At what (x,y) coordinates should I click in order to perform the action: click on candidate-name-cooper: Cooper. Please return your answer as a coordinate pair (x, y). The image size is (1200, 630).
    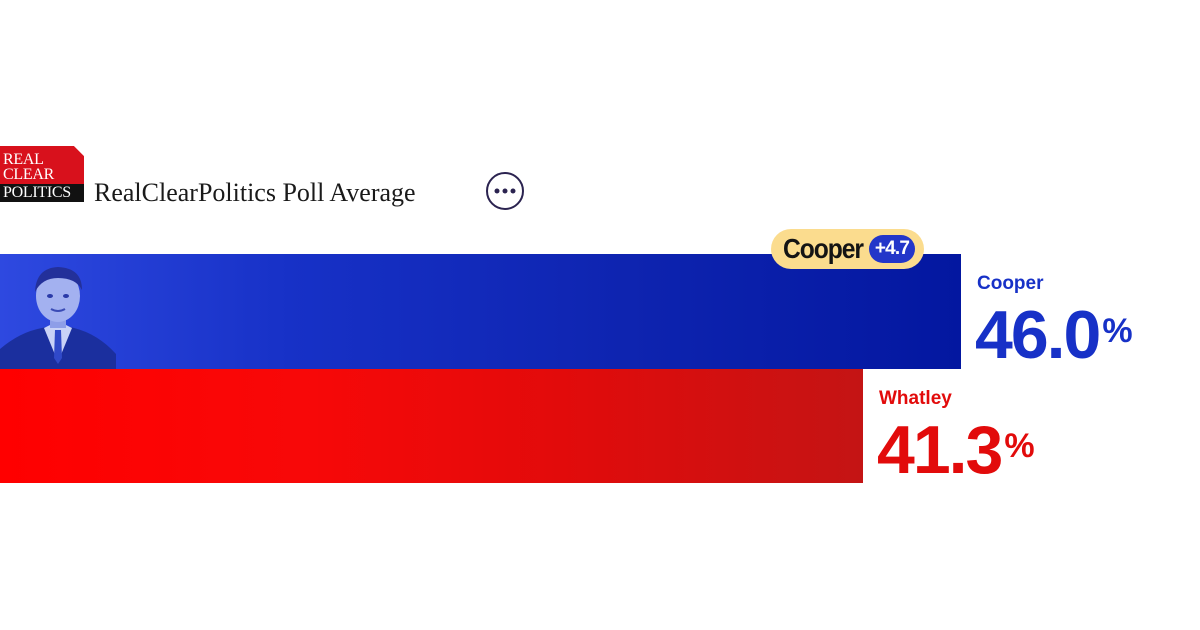
    Looking at the image, I should click on (1010, 283).